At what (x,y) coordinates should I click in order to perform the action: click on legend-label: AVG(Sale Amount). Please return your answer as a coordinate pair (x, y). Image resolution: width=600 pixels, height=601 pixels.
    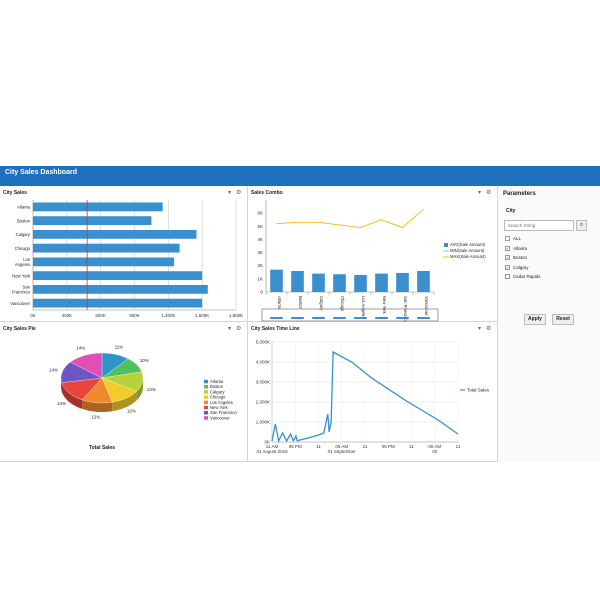
    Looking at the image, I should click on (468, 244).